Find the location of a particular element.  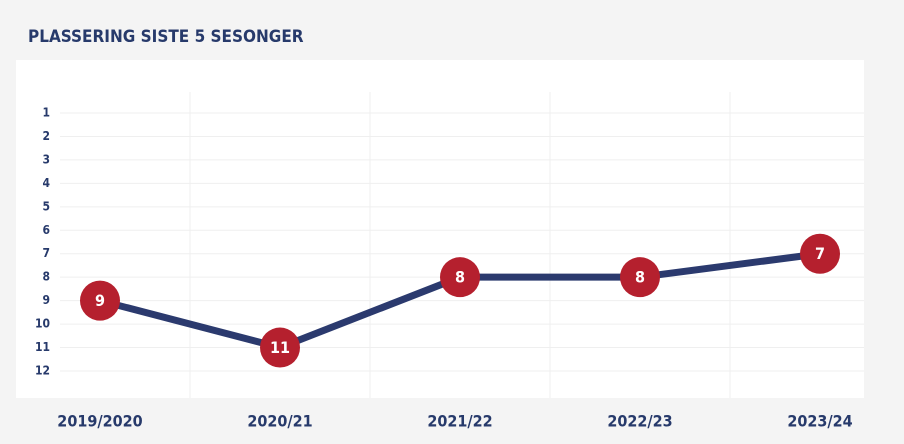

x-tick-label: 2023/24 is located at coordinates (819, 421).